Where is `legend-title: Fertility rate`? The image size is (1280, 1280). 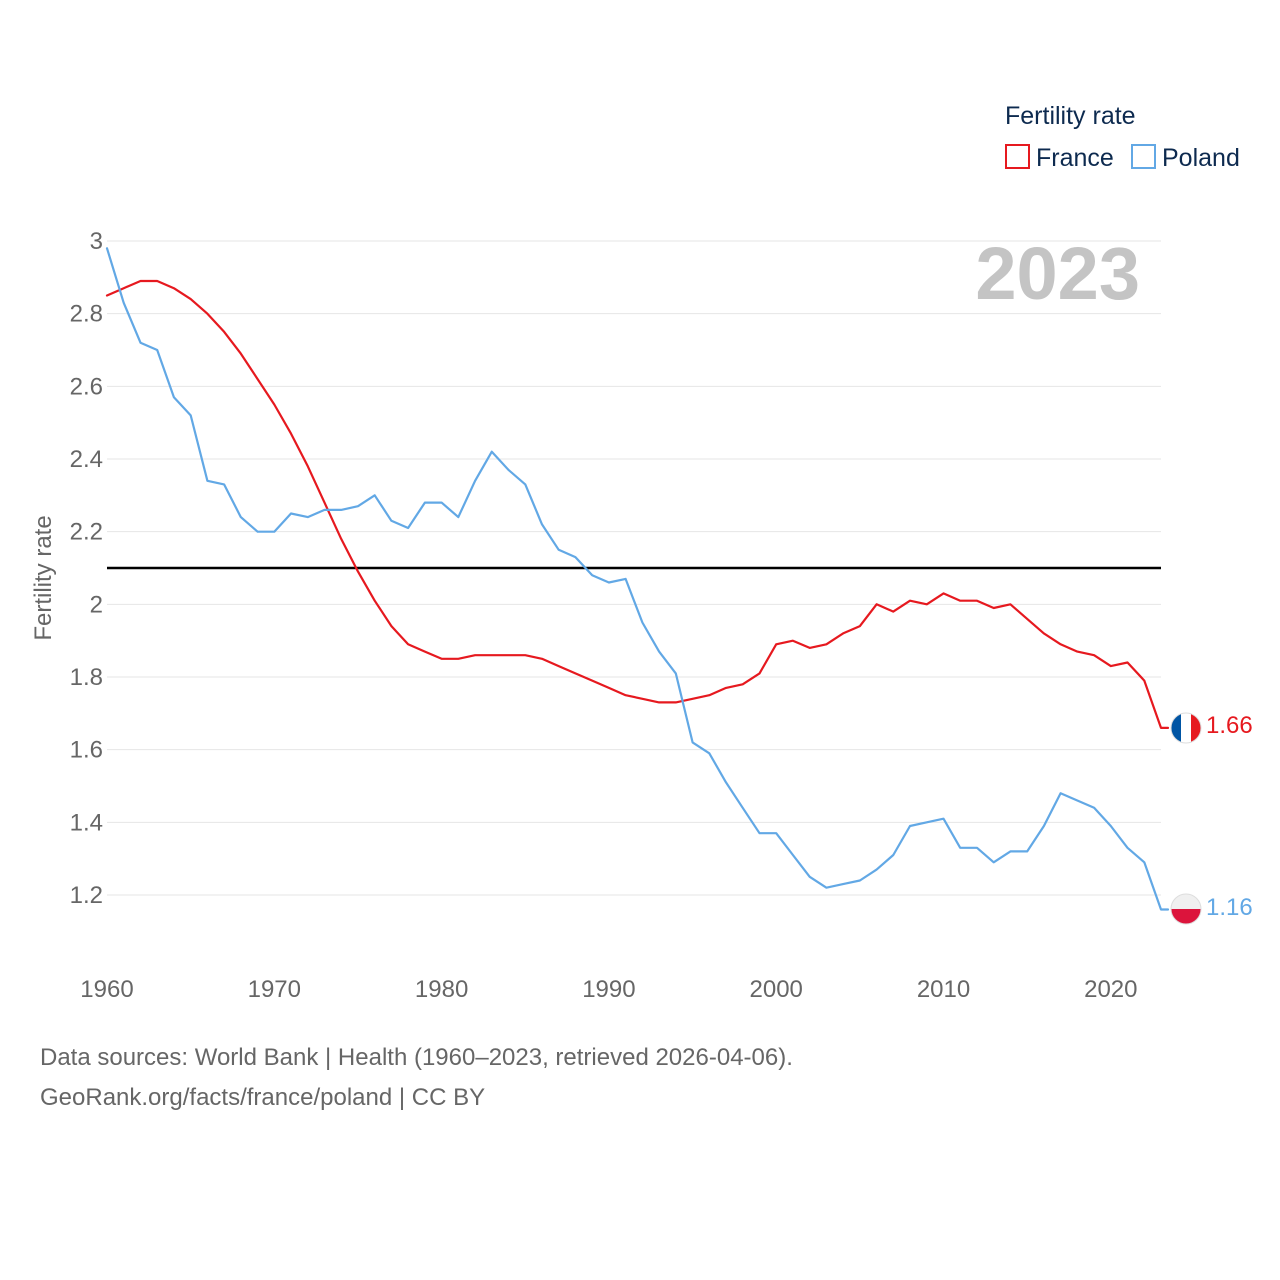
legend-title: Fertility rate is located at coordinates (1070, 116).